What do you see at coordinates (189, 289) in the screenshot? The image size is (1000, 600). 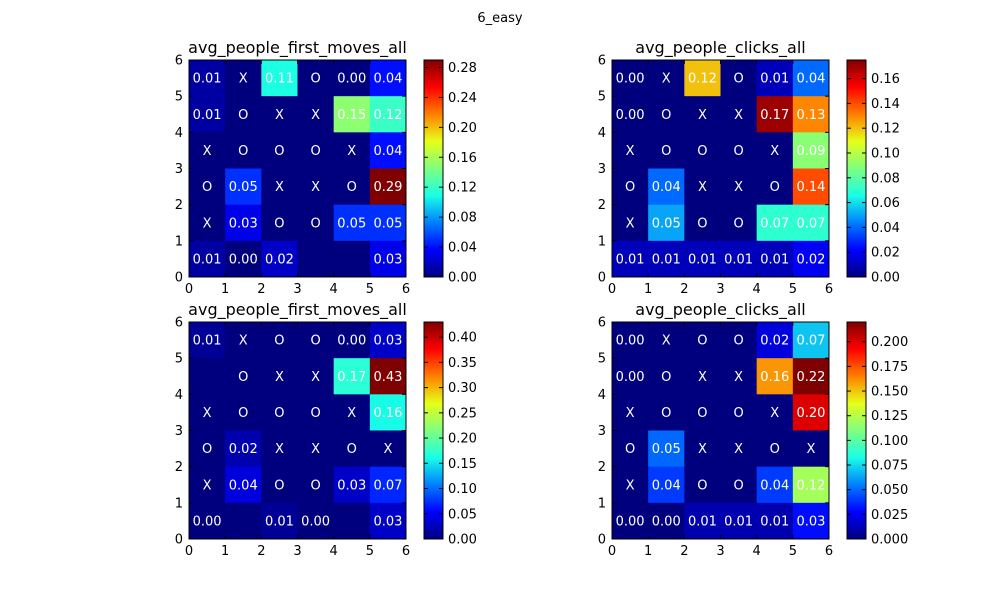 I see `x-tick-label: 0` at bounding box center [189, 289].